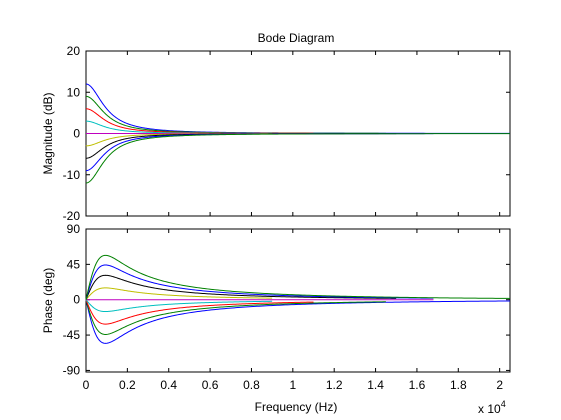 This screenshot has height=420, width=561. I want to click on magnitude-ytick-label: -20, so click(72, 216).